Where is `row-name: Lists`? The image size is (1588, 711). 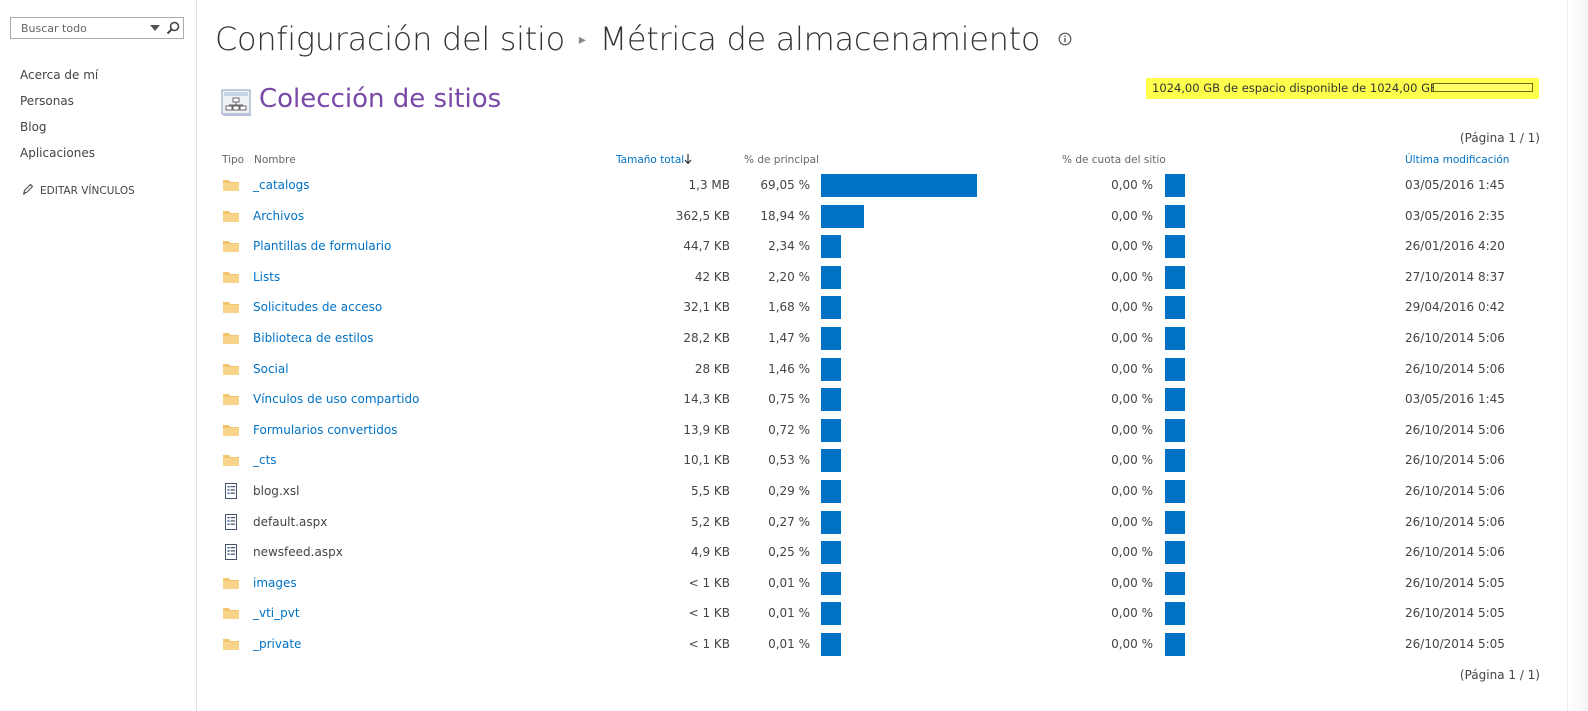 row-name: Lists is located at coordinates (267, 276).